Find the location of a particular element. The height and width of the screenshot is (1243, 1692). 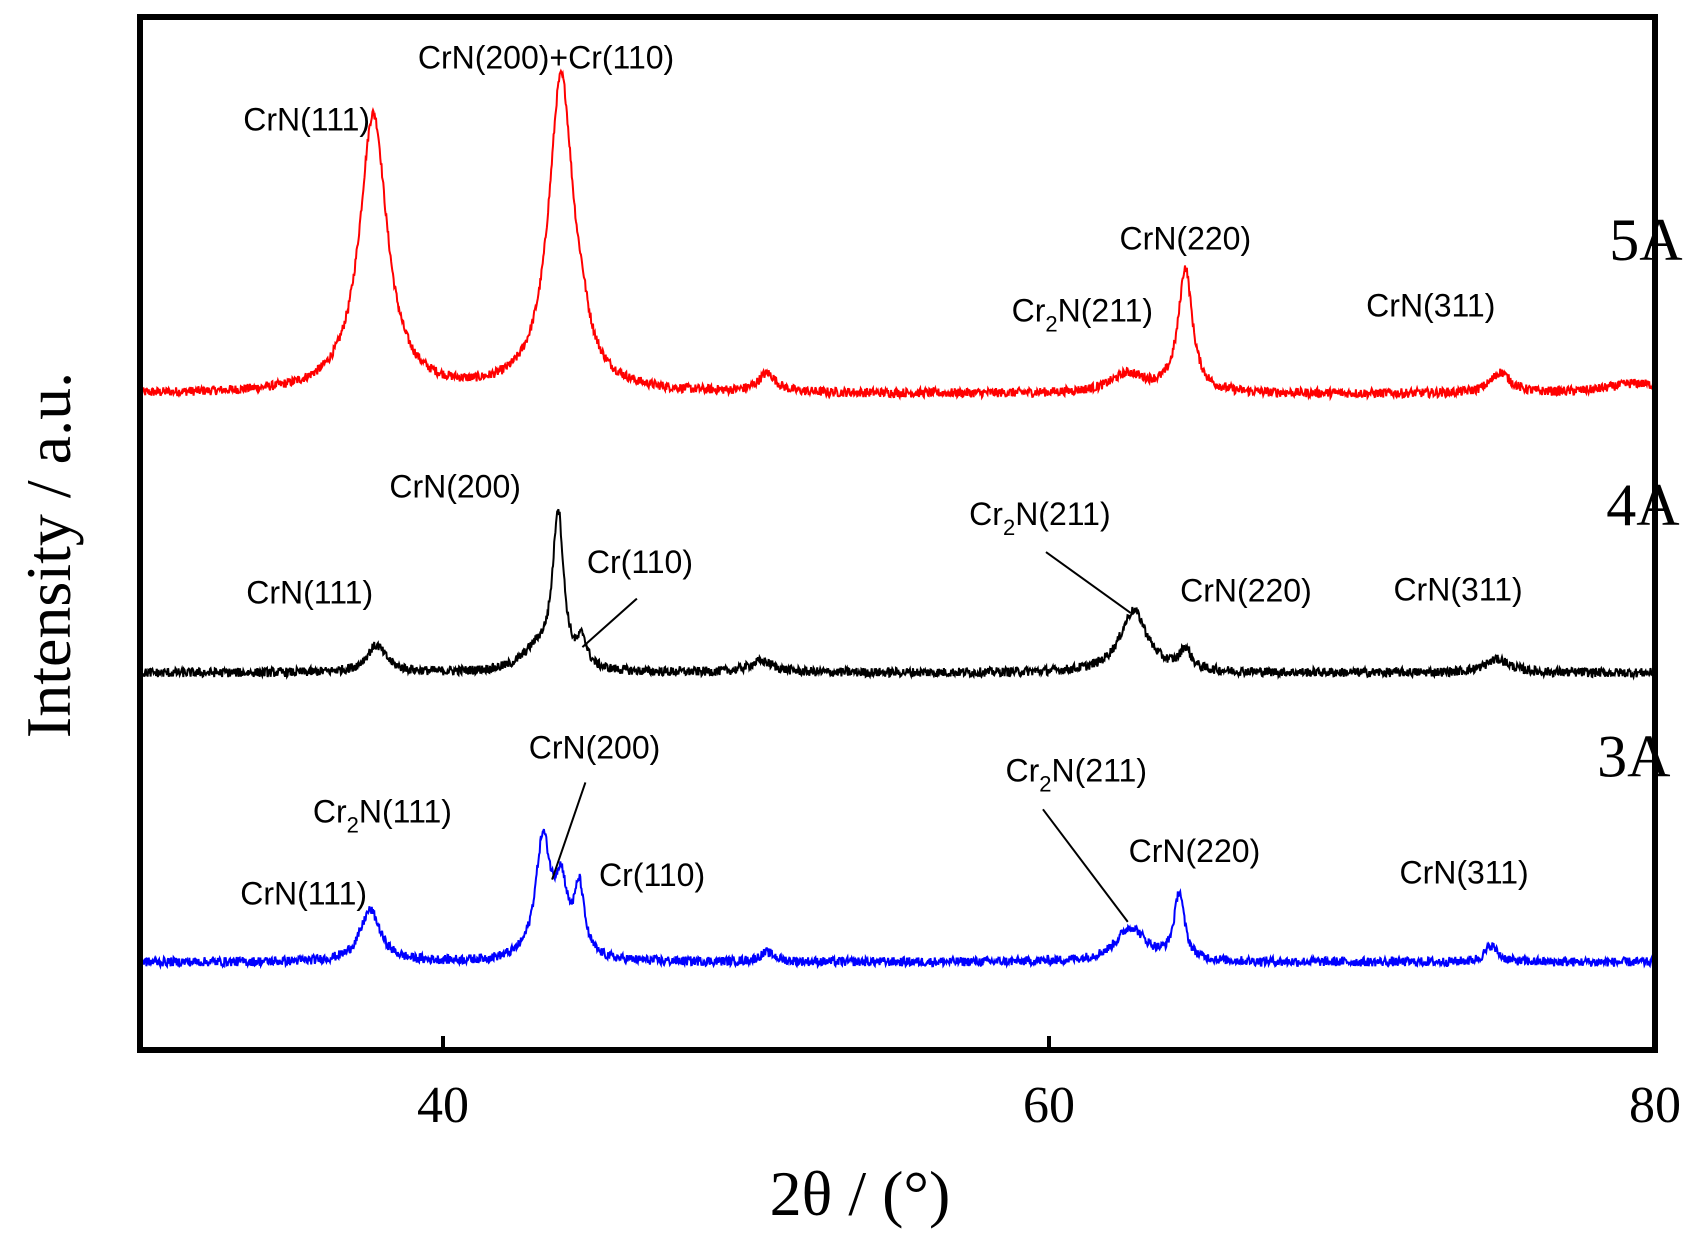

x-tick-label-40: 40 is located at coordinates (443, 1105).